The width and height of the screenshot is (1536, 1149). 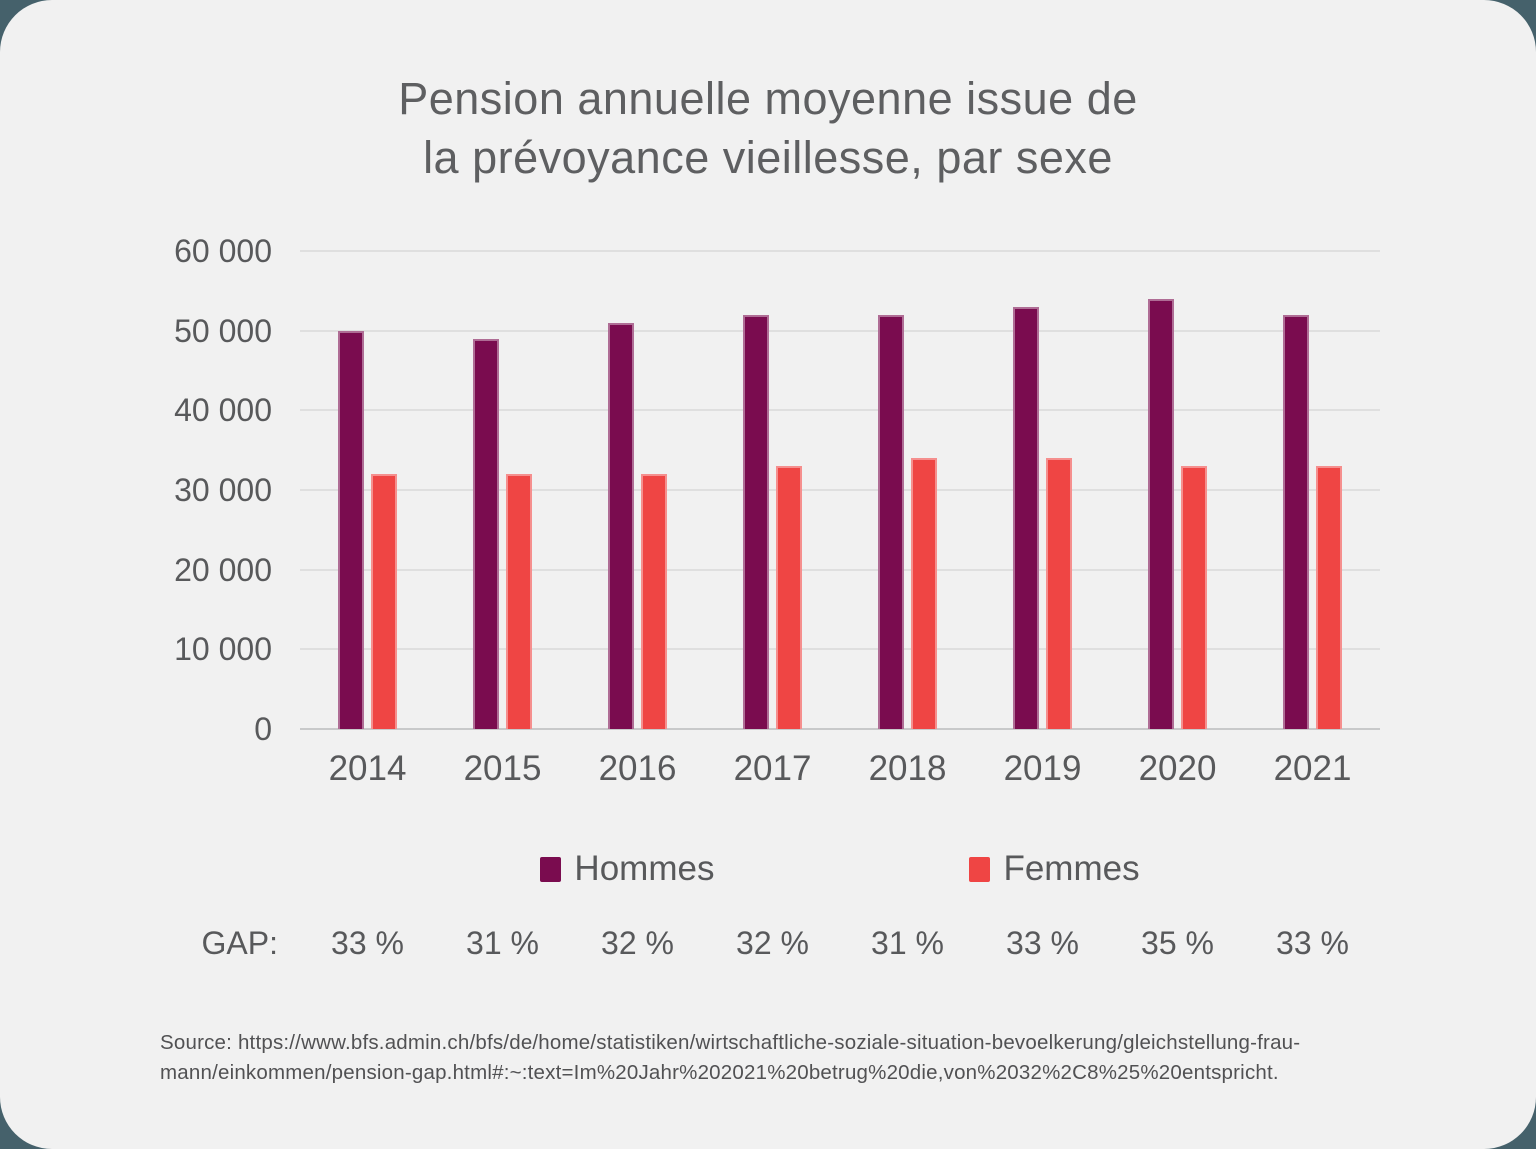 What do you see at coordinates (1071, 868) in the screenshot?
I see `legend-label-femmes: Femmes` at bounding box center [1071, 868].